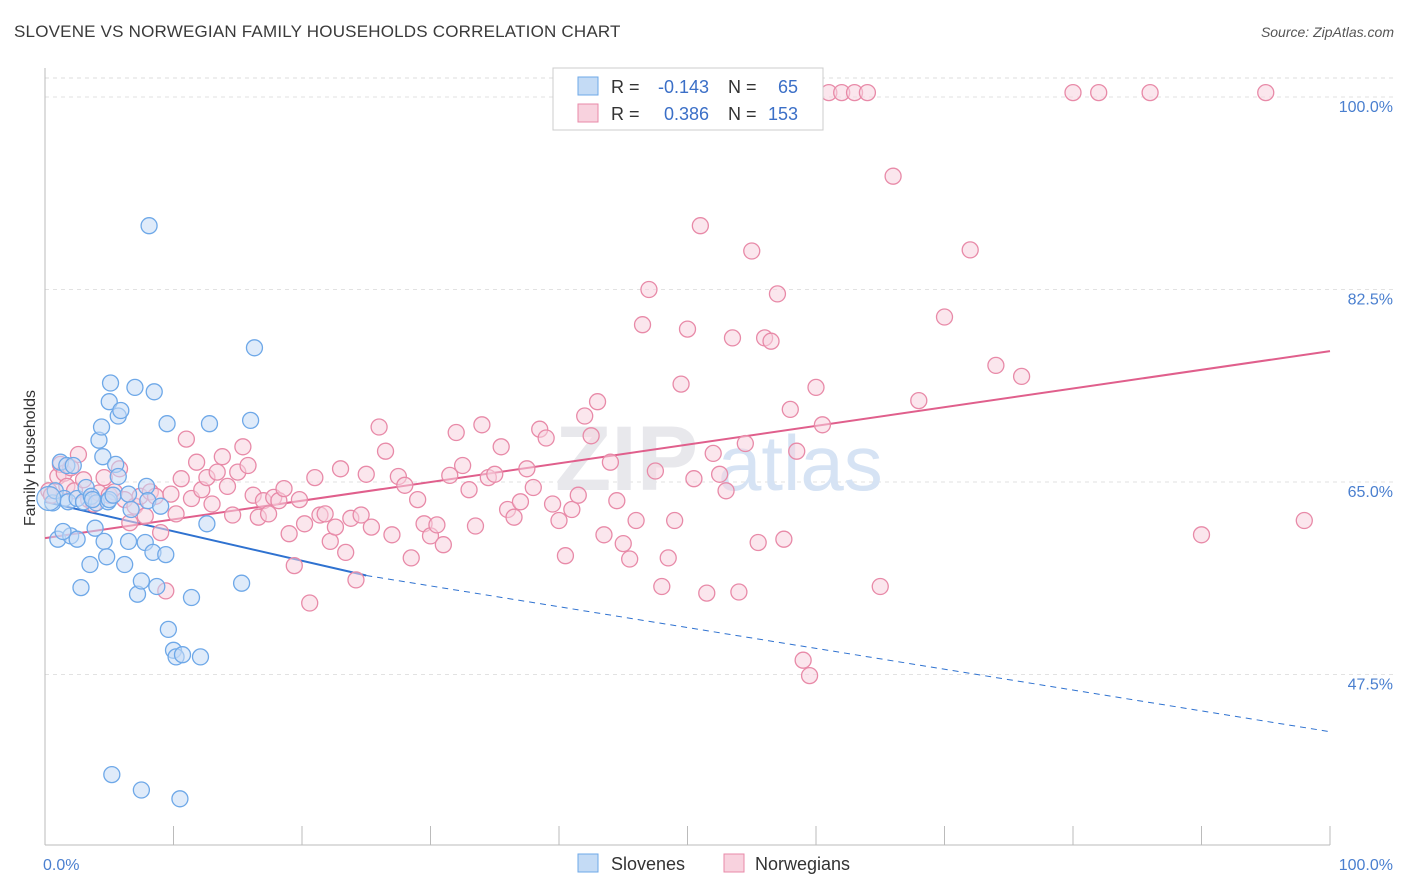  I want to click on y-tick-label: 82.5%, so click(1370, 300).